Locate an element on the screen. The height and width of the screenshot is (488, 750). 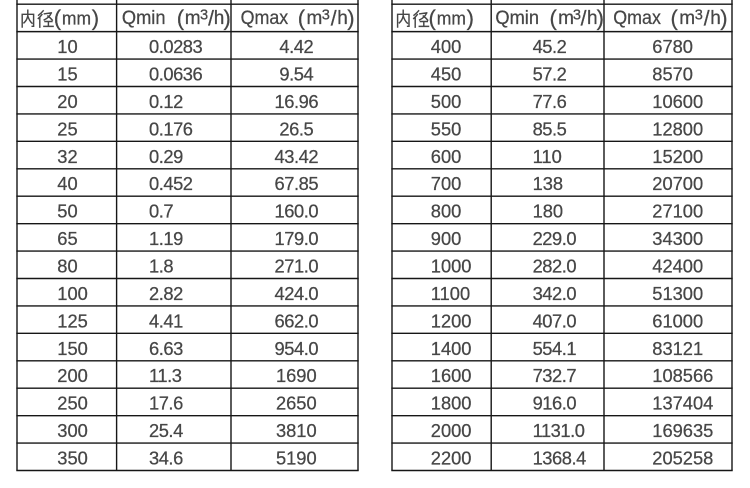
svg-text: 342.0 is located at coordinates (555, 293).